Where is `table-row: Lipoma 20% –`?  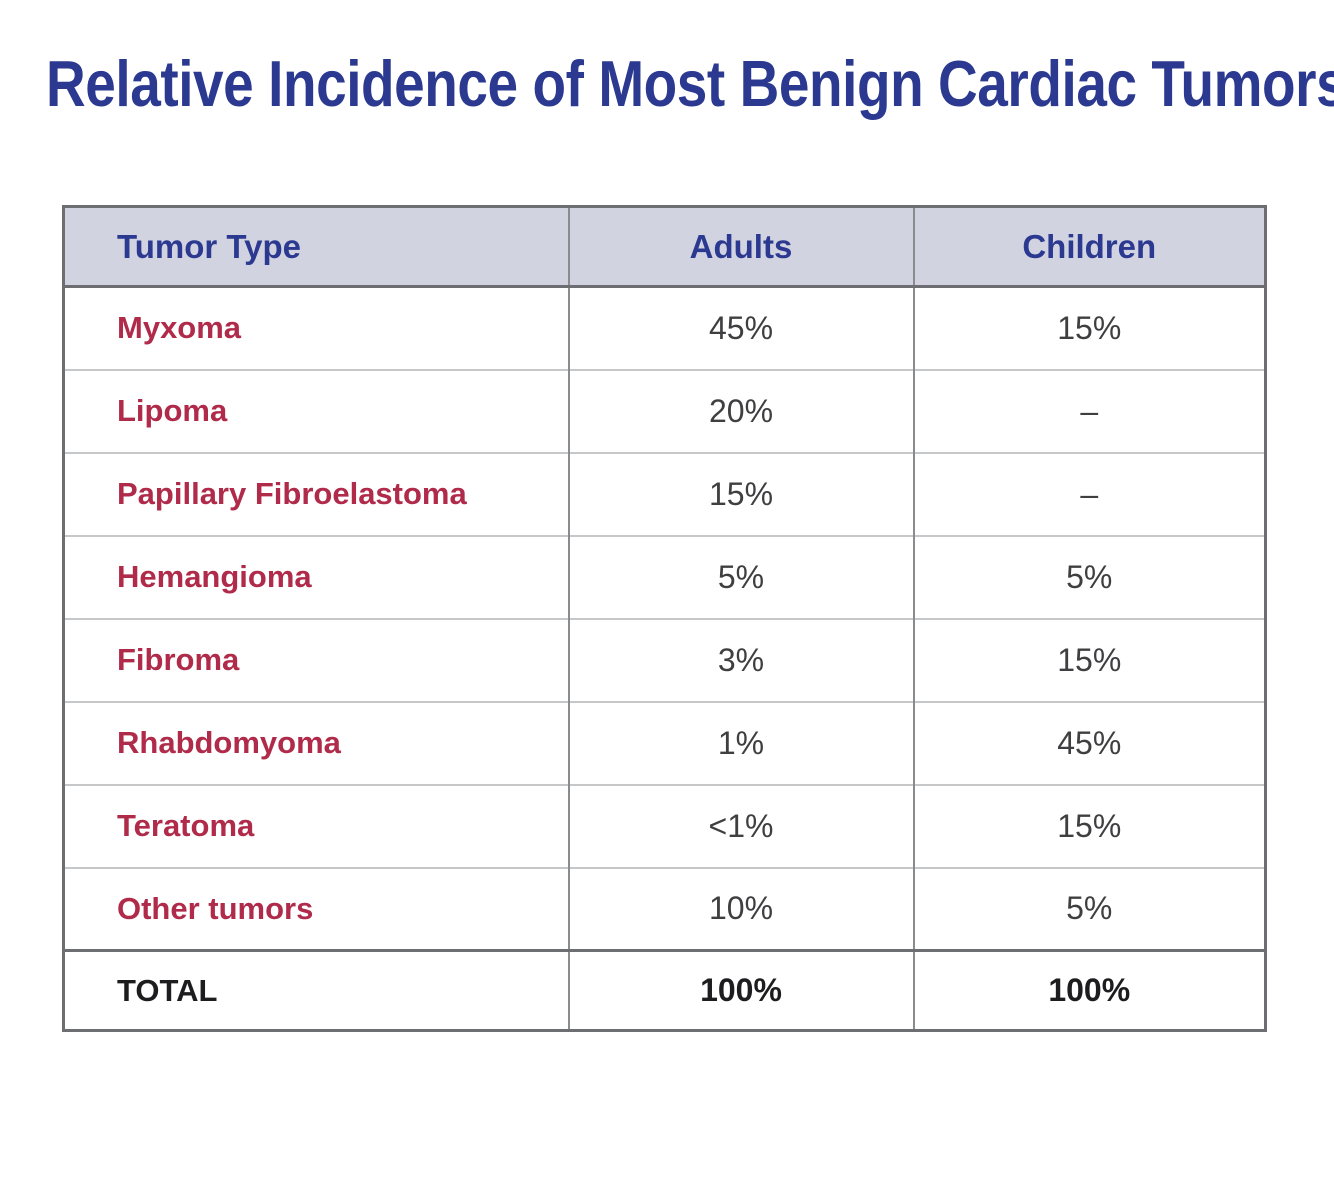 table-row: Lipoma 20% – is located at coordinates (664, 410).